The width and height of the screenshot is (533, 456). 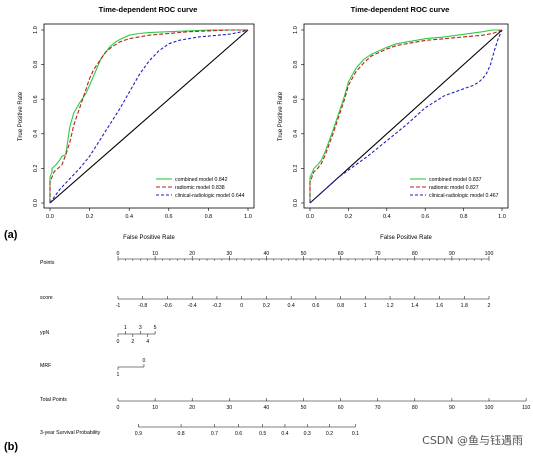 What do you see at coordinates (167, 306) in the screenshot?
I see `nomogram-tick-label: -0.6` at bounding box center [167, 306].